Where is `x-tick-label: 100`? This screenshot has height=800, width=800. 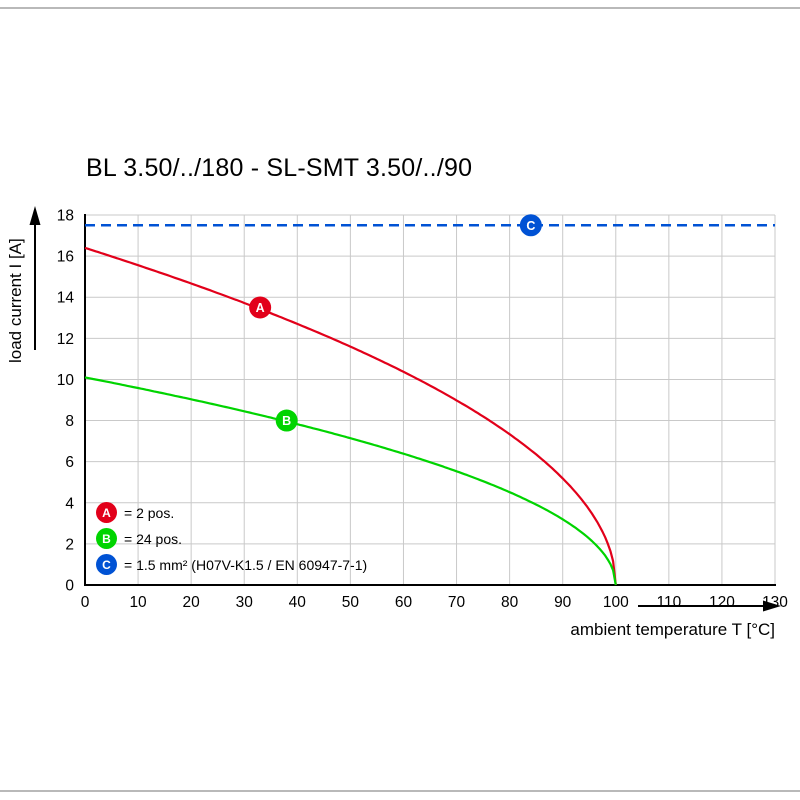 x-tick-label: 100 is located at coordinates (616, 602).